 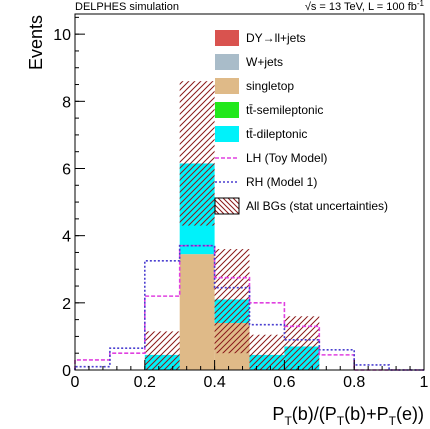 What do you see at coordinates (66, 169) in the screenshot?
I see `y-tick-label-3: 6` at bounding box center [66, 169].